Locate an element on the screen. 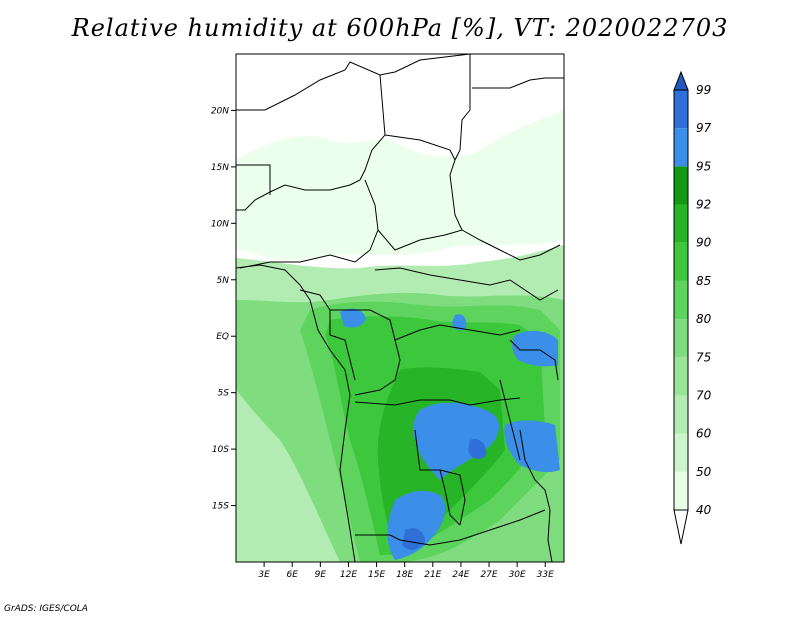 This screenshot has height=618, width=800. colorbar-outline is located at coordinates (681, 300).